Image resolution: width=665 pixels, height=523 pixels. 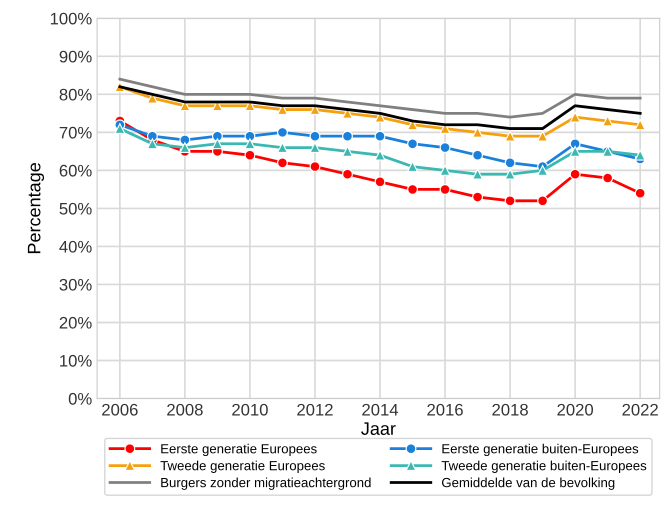 I want to click on x-tick-label: 2012, so click(x=315, y=410).